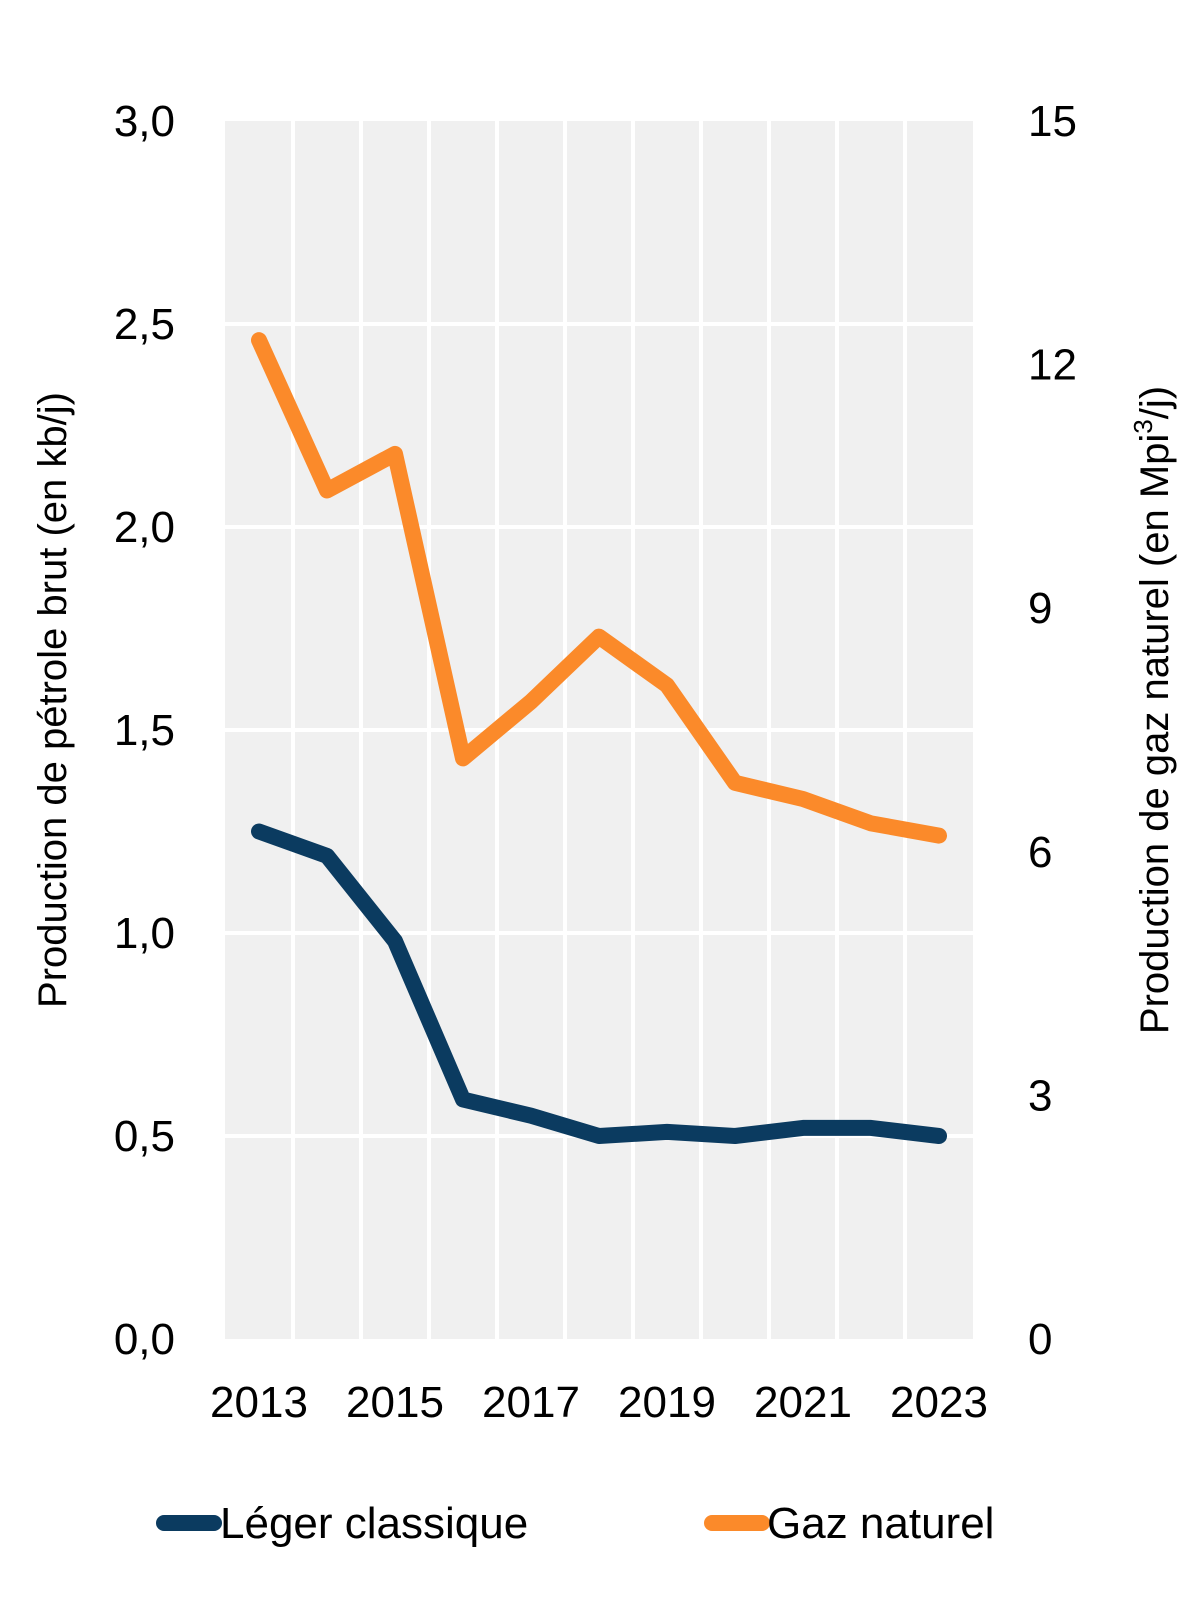 The width and height of the screenshot is (1200, 1617). What do you see at coordinates (1040, 852) in the screenshot?
I see `y-right-tick-label: 6` at bounding box center [1040, 852].